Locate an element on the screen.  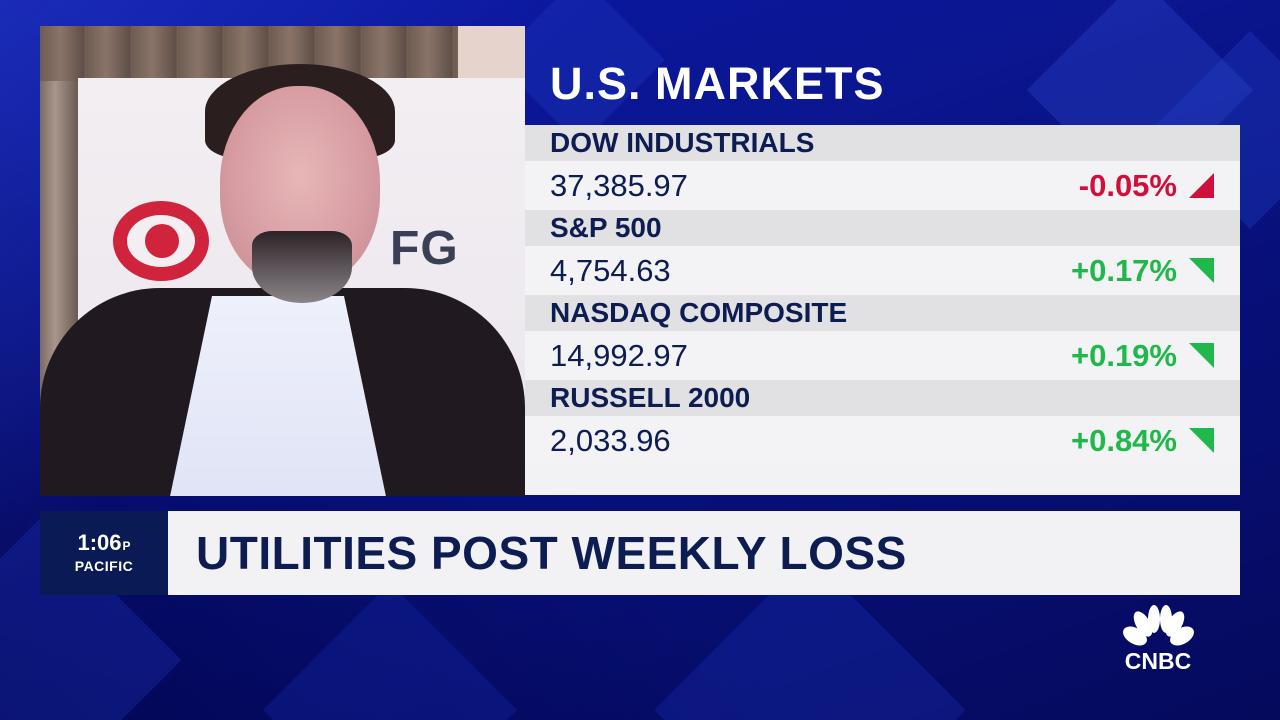
index-name: DOW INDUSTRIALS is located at coordinates (882, 143).